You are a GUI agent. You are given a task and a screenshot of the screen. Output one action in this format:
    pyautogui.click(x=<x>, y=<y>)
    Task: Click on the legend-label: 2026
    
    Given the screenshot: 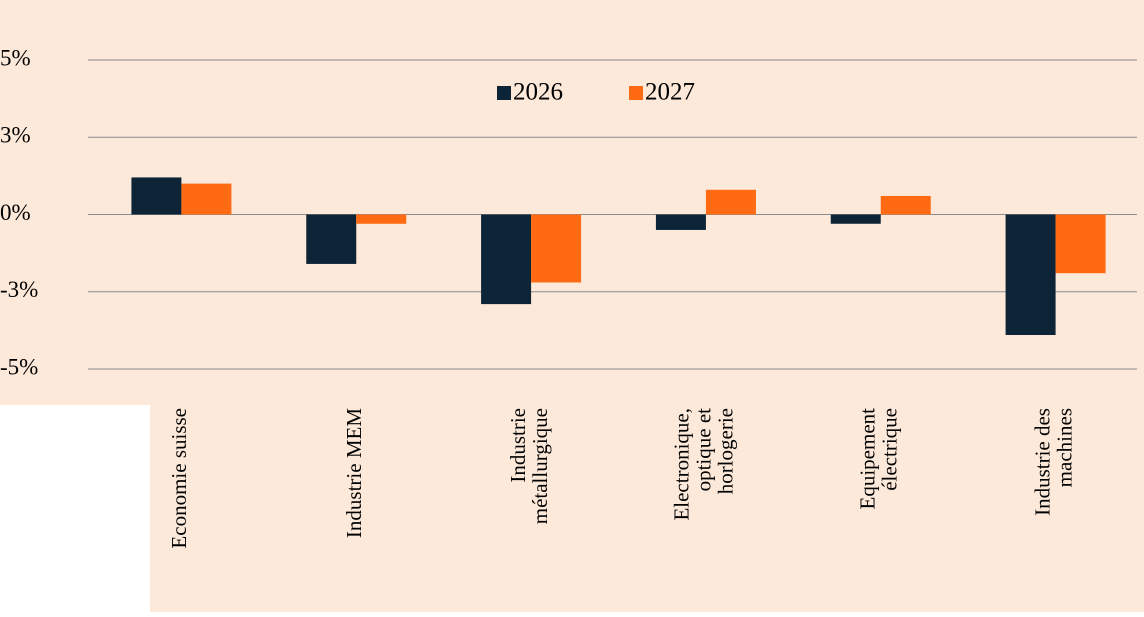 What is the action you would take?
    pyautogui.click(x=538, y=92)
    